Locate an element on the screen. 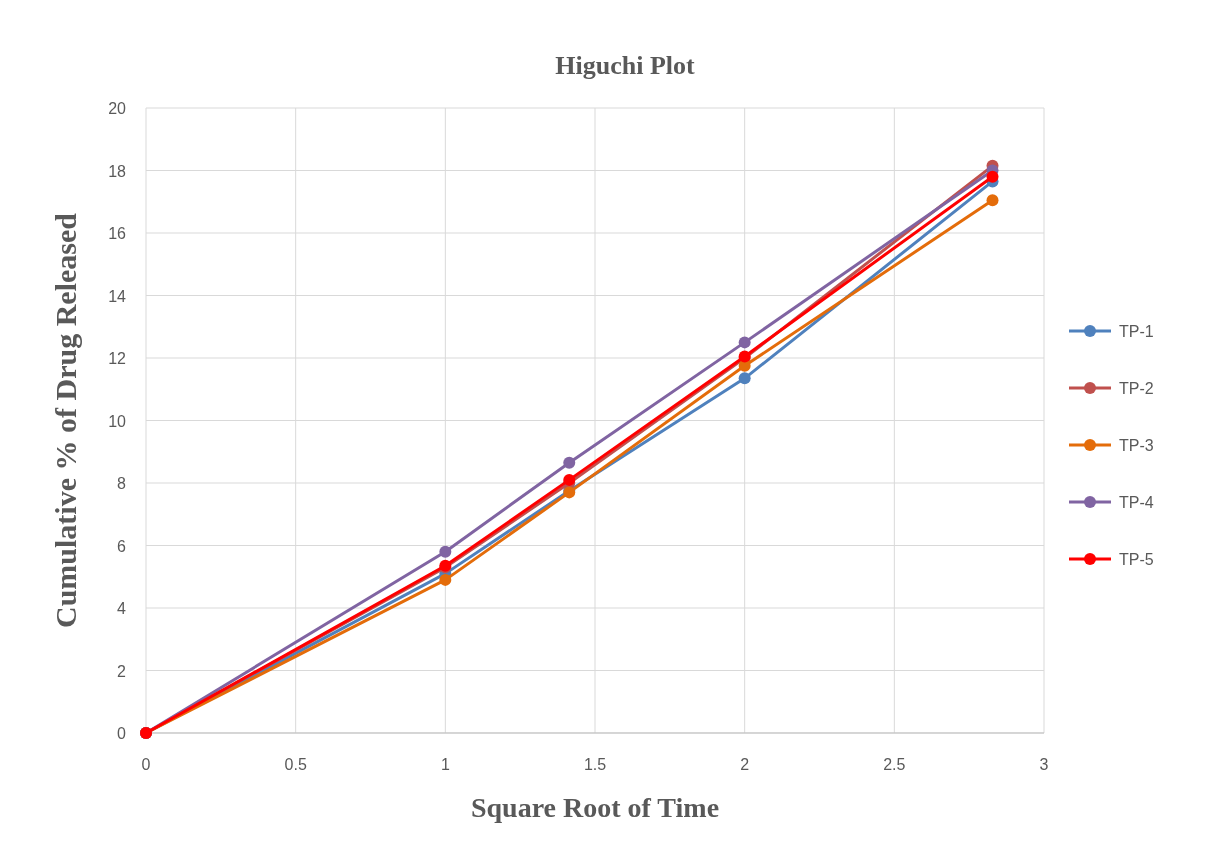 This screenshot has width=1206, height=841. legend-label: TP-2 is located at coordinates (1136, 388).